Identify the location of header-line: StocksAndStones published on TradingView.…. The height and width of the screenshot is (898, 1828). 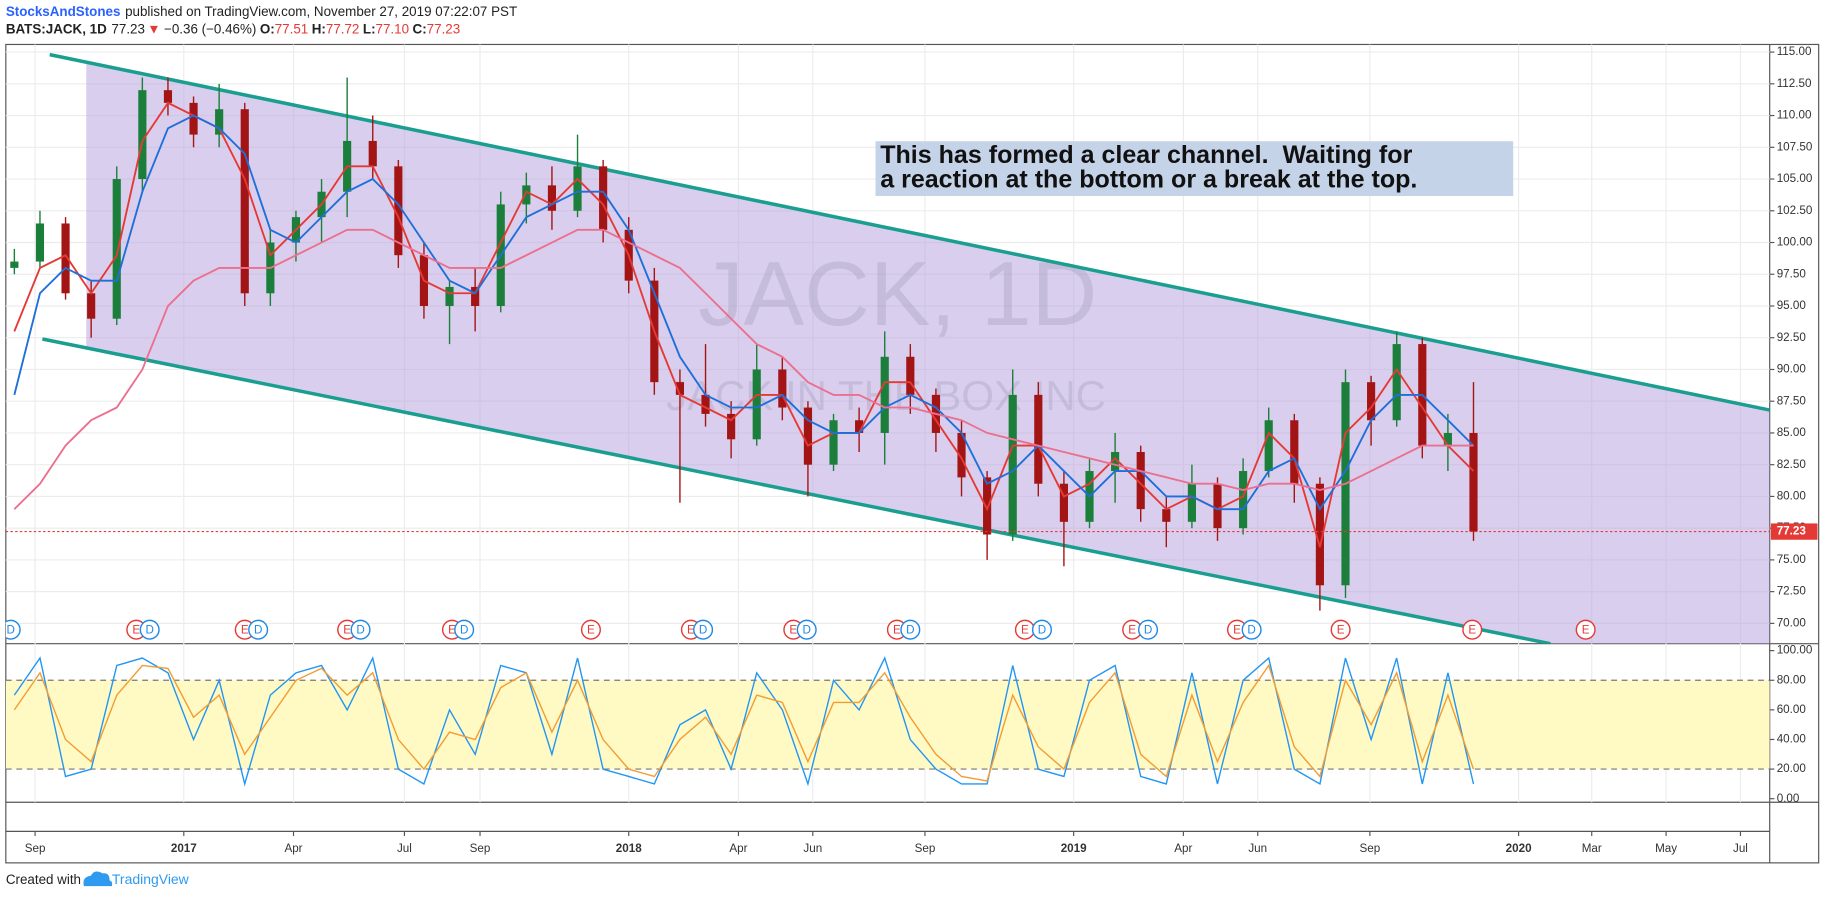
(261, 10).